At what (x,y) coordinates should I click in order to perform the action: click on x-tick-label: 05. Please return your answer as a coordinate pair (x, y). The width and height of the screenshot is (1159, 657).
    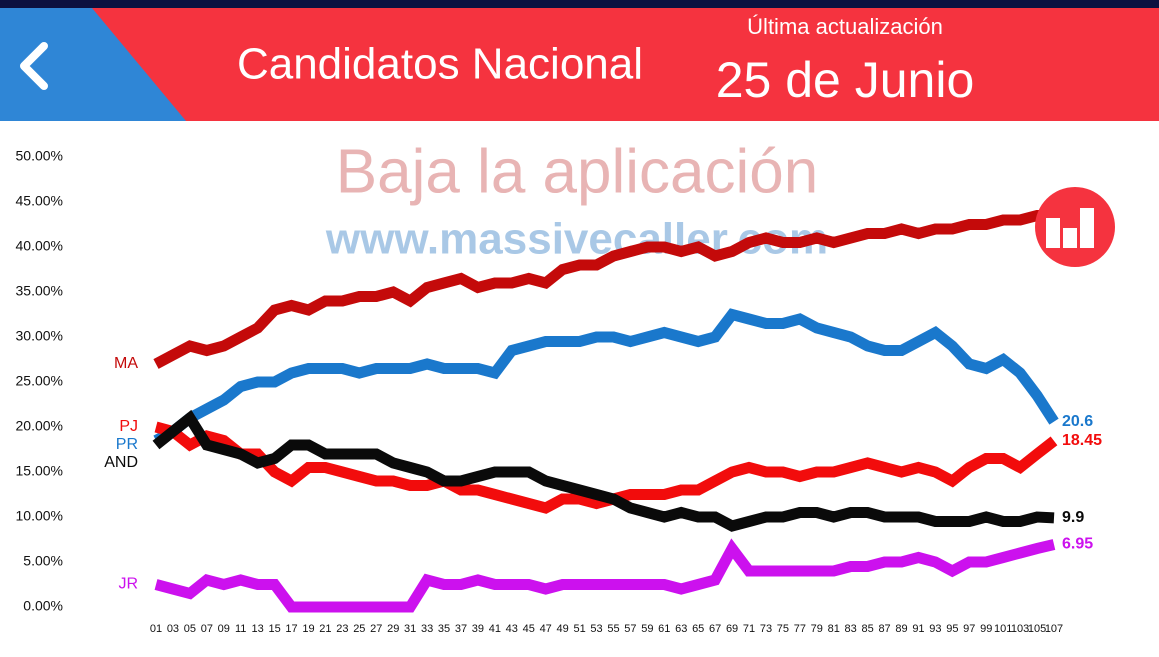
    Looking at the image, I should click on (190, 629).